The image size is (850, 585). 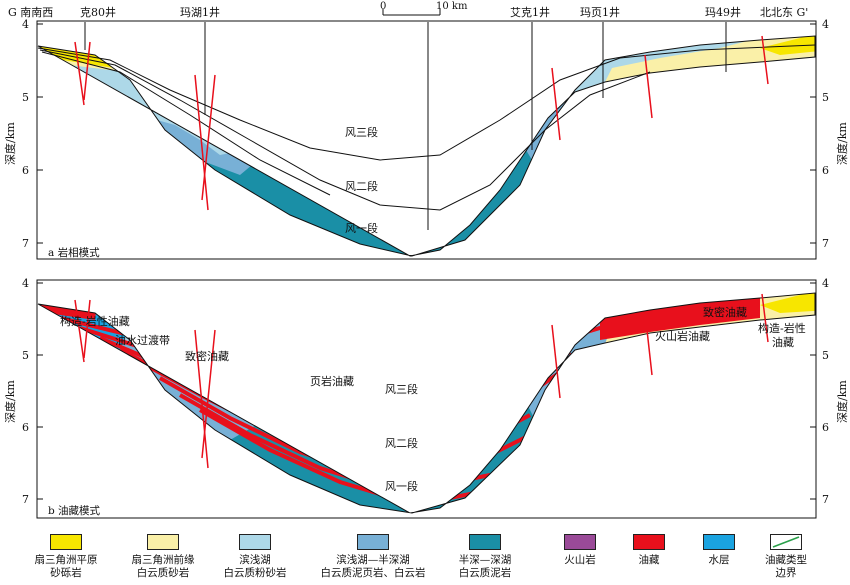 What do you see at coordinates (255, 557) in the screenshot?
I see `legend-item-shallow-lake: 滨浅湖 白云质粉砂岩` at bounding box center [255, 557].